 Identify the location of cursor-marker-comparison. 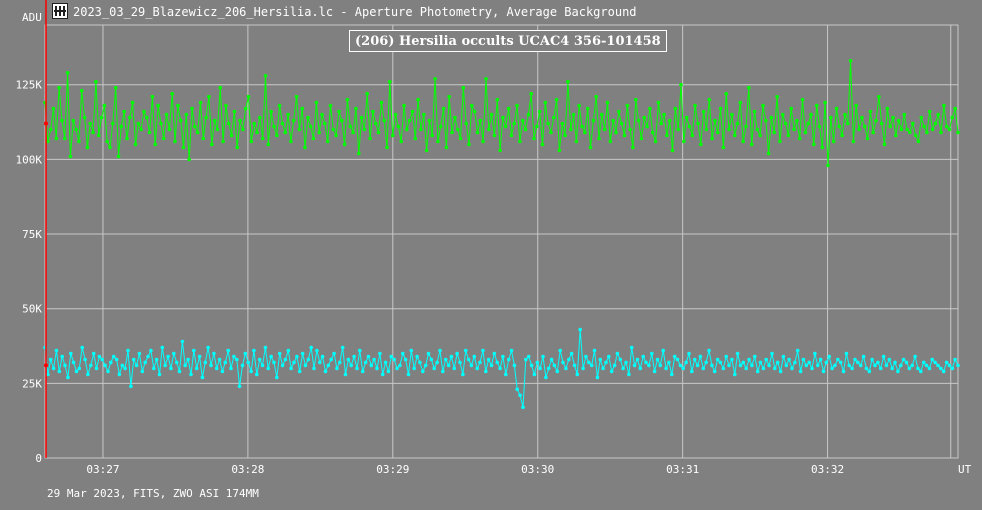
(46, 365).